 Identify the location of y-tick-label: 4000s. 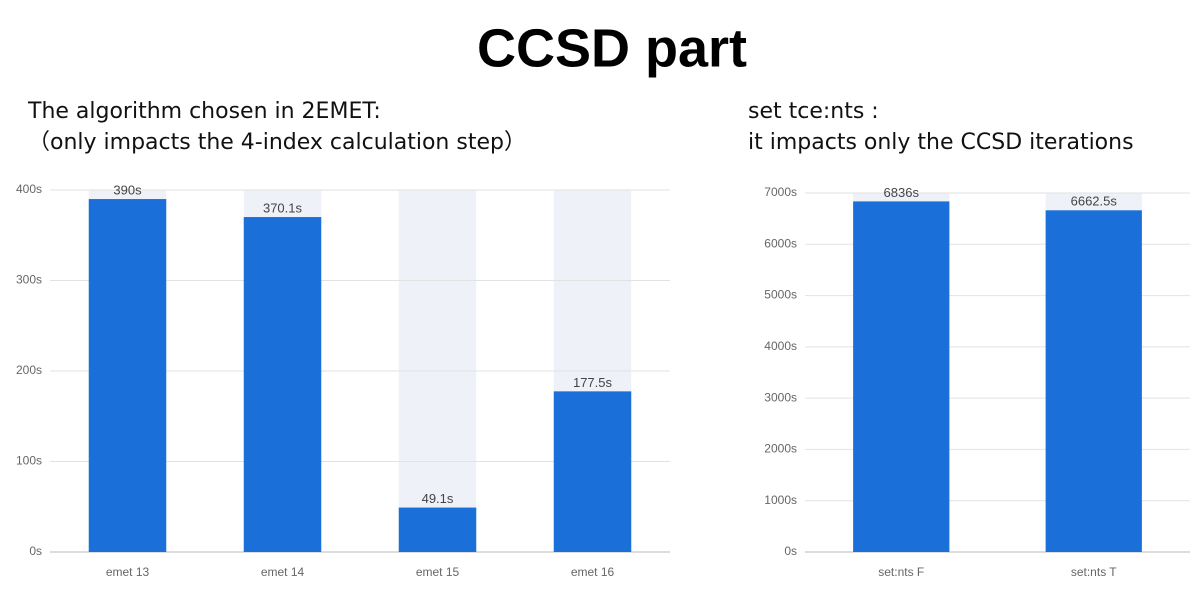
(780, 346).